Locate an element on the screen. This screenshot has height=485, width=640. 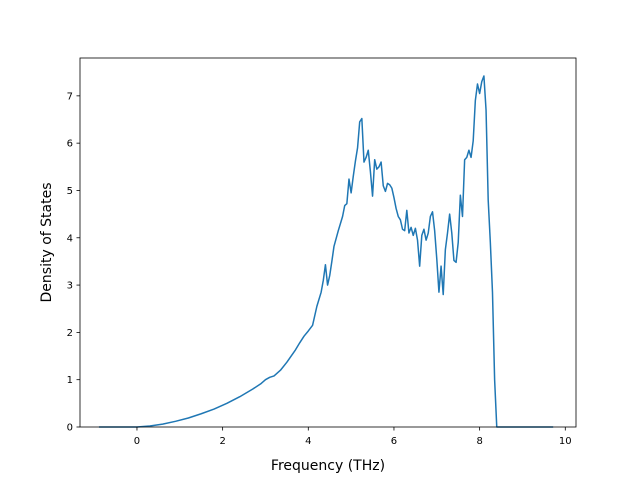
y-tick-label: 0 is located at coordinates (70, 428).